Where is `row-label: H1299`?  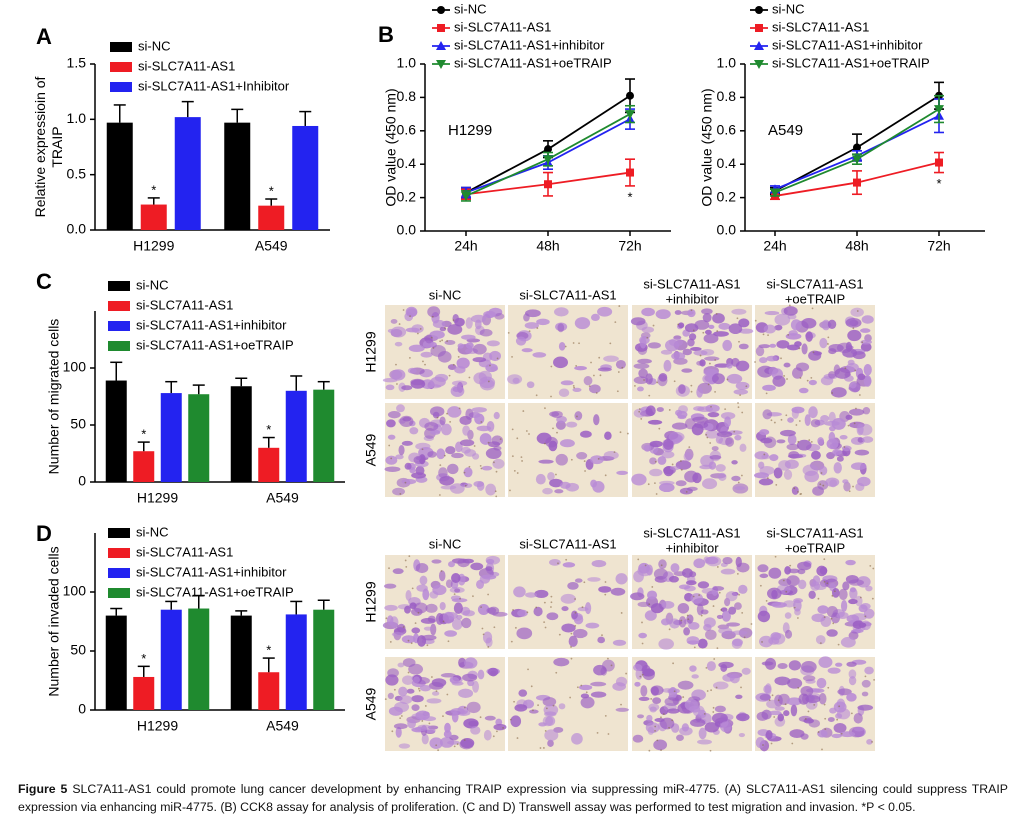 row-label: H1299 is located at coordinates (371, 601).